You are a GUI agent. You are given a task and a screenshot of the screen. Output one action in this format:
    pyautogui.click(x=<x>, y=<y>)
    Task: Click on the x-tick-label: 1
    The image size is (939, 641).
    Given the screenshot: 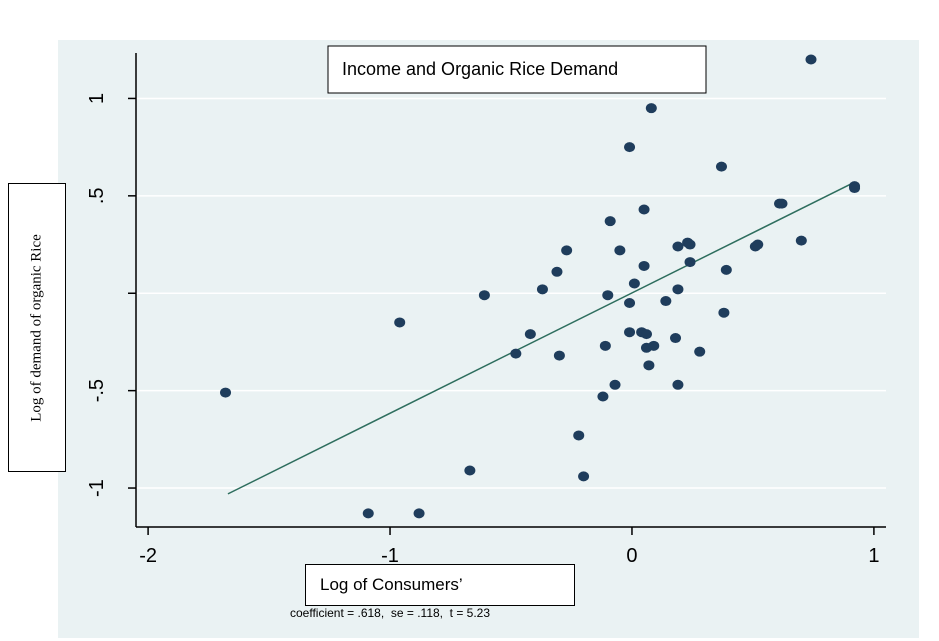 What is the action you would take?
    pyautogui.click(x=873, y=556)
    